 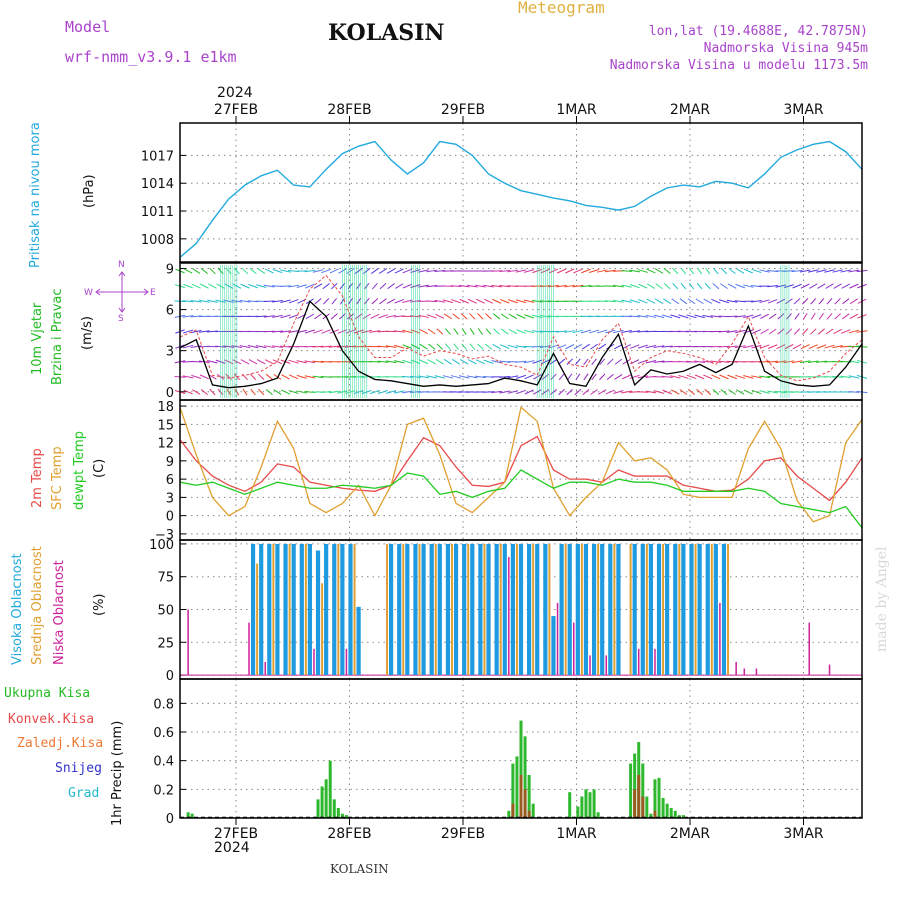 What do you see at coordinates (163, 790) in the screenshot?
I see `y-tick-label: 0.2` at bounding box center [163, 790].